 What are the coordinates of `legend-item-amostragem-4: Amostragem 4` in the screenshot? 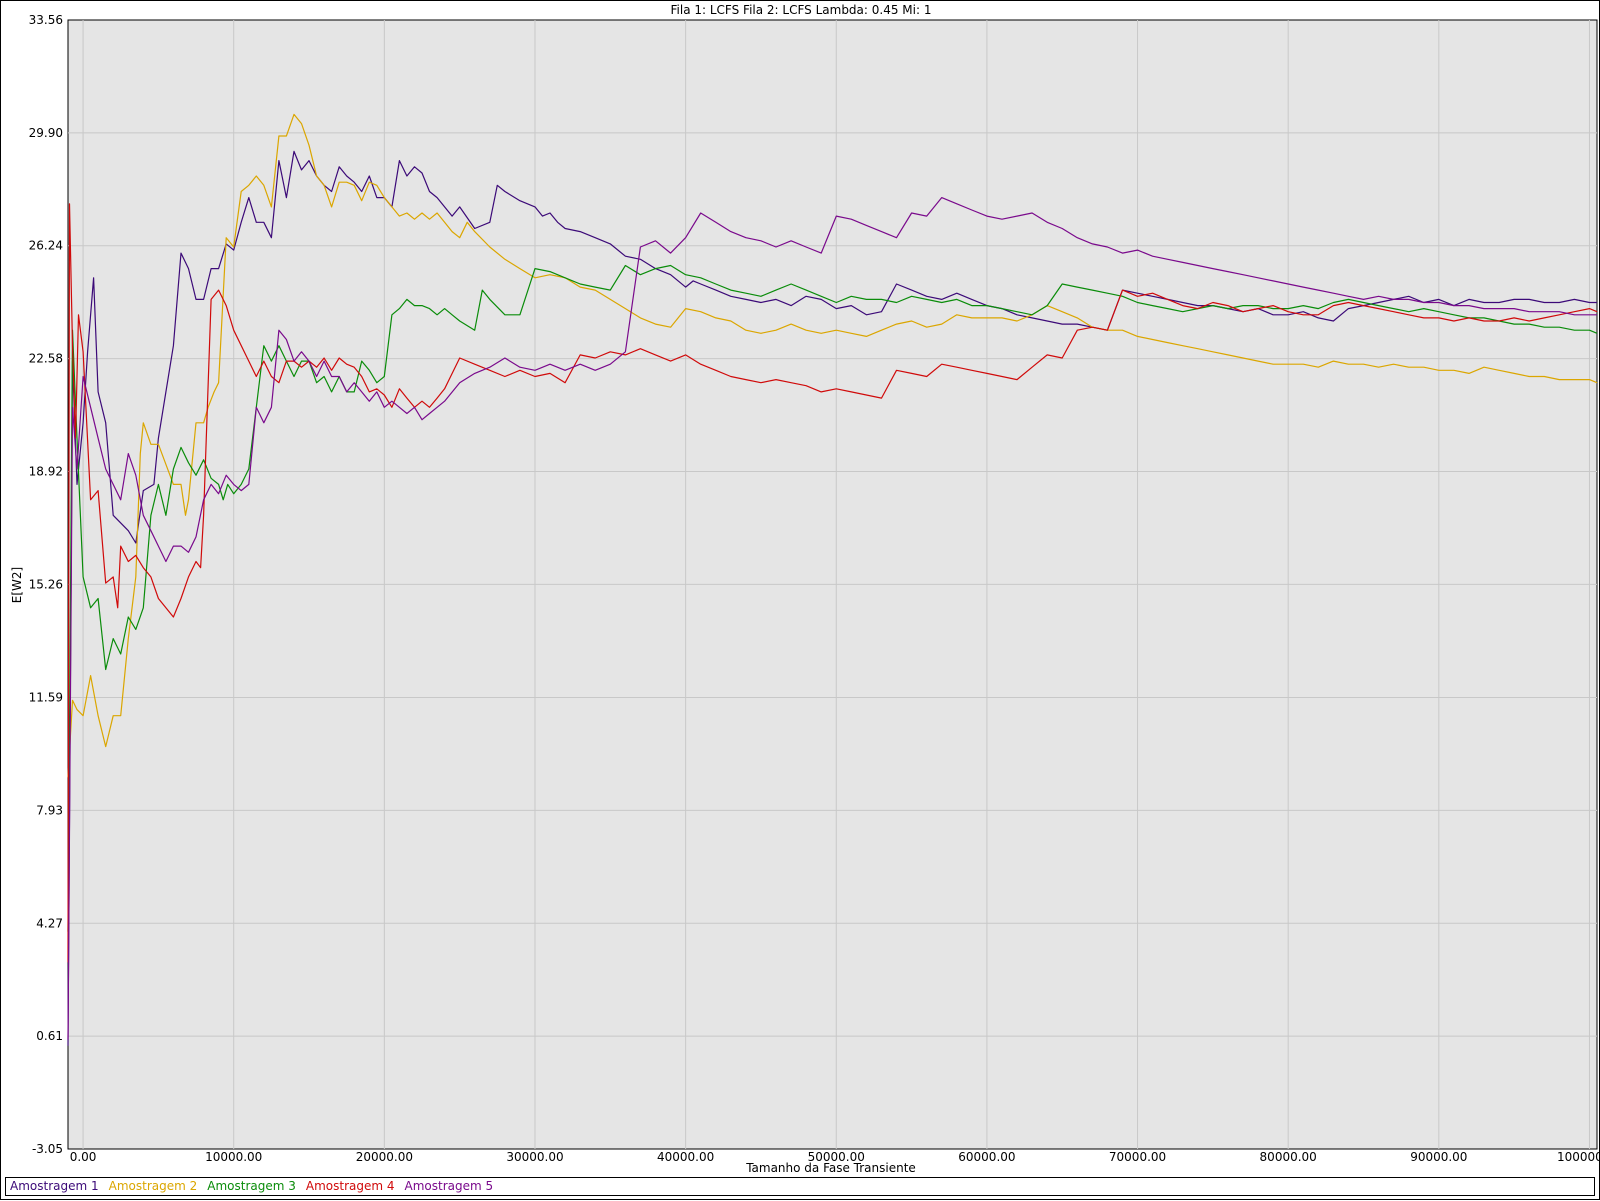 It's located at (350, 1186).